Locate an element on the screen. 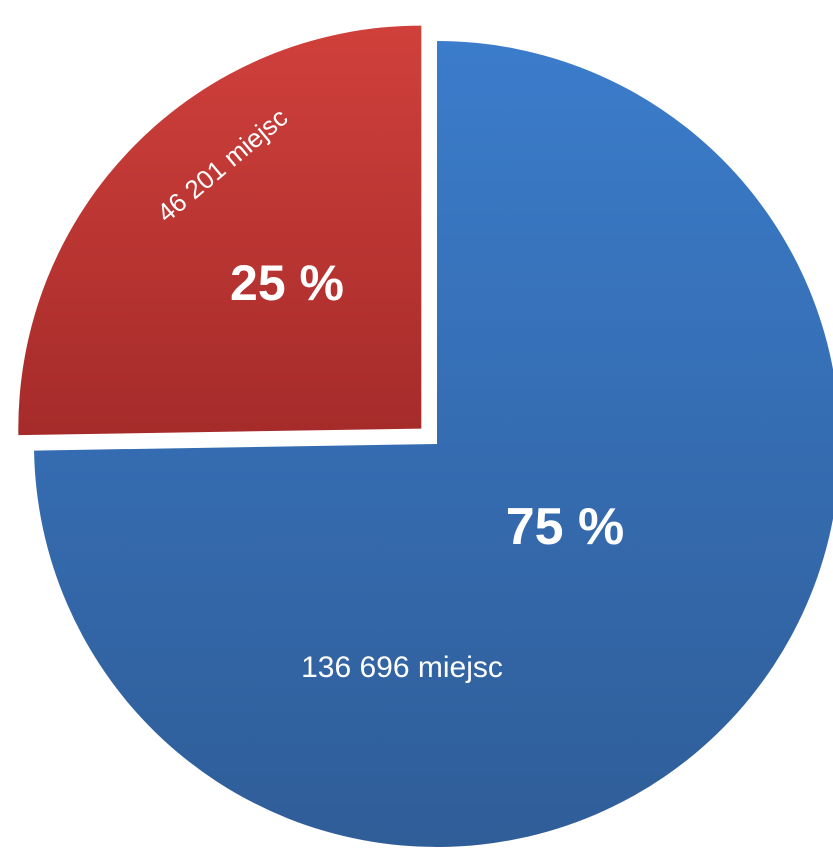 The image size is (833, 852). slice-count-label-blue: 136 696 miejsc is located at coordinates (402, 667).